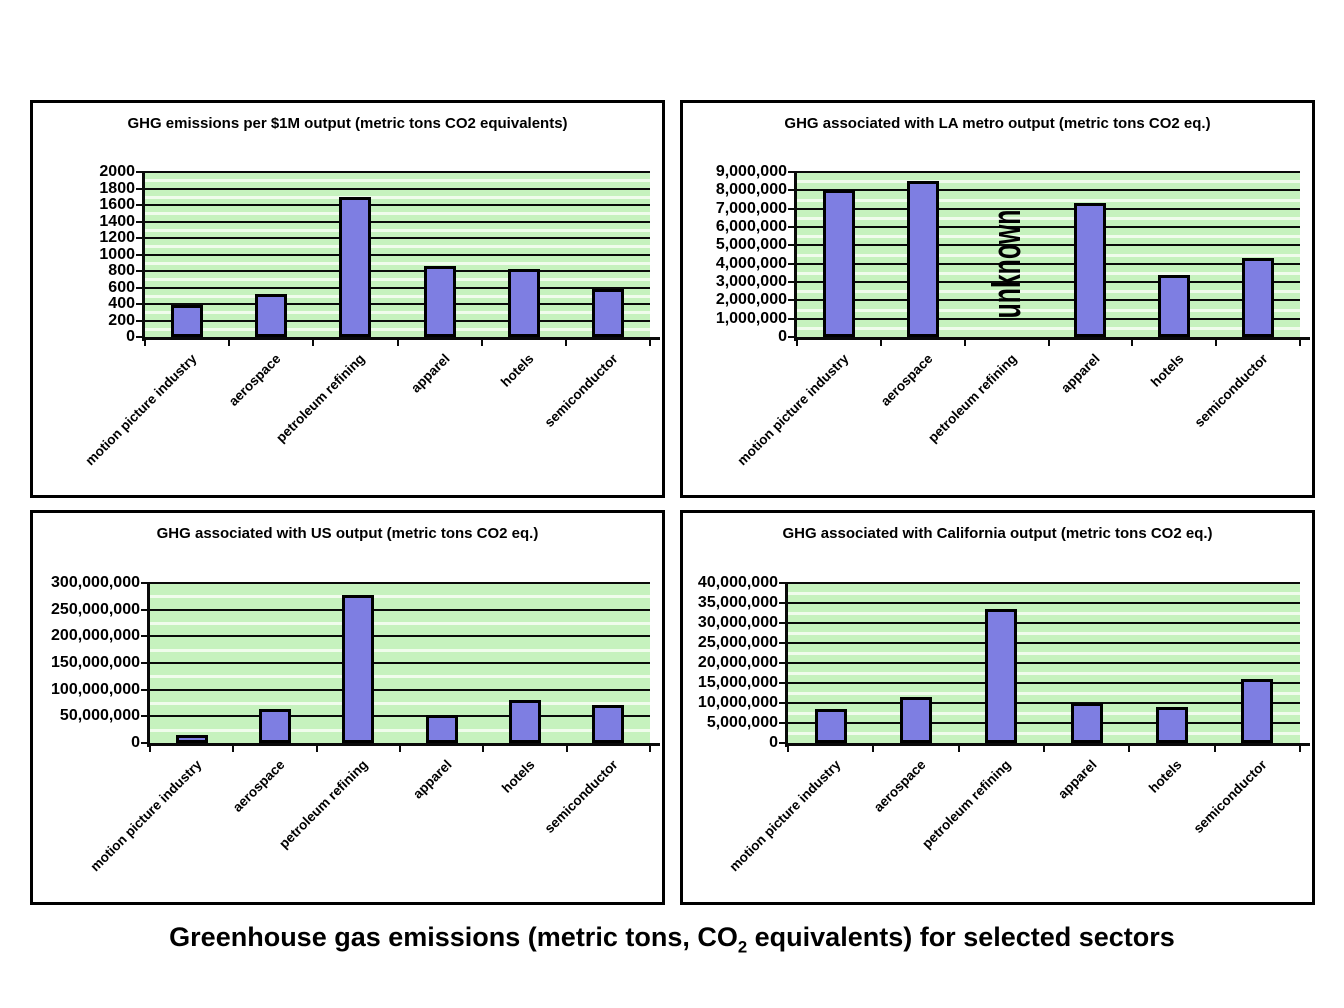  Describe the element at coordinates (737, 582) in the screenshot. I see `y-tick-label: 40,000,000` at that location.